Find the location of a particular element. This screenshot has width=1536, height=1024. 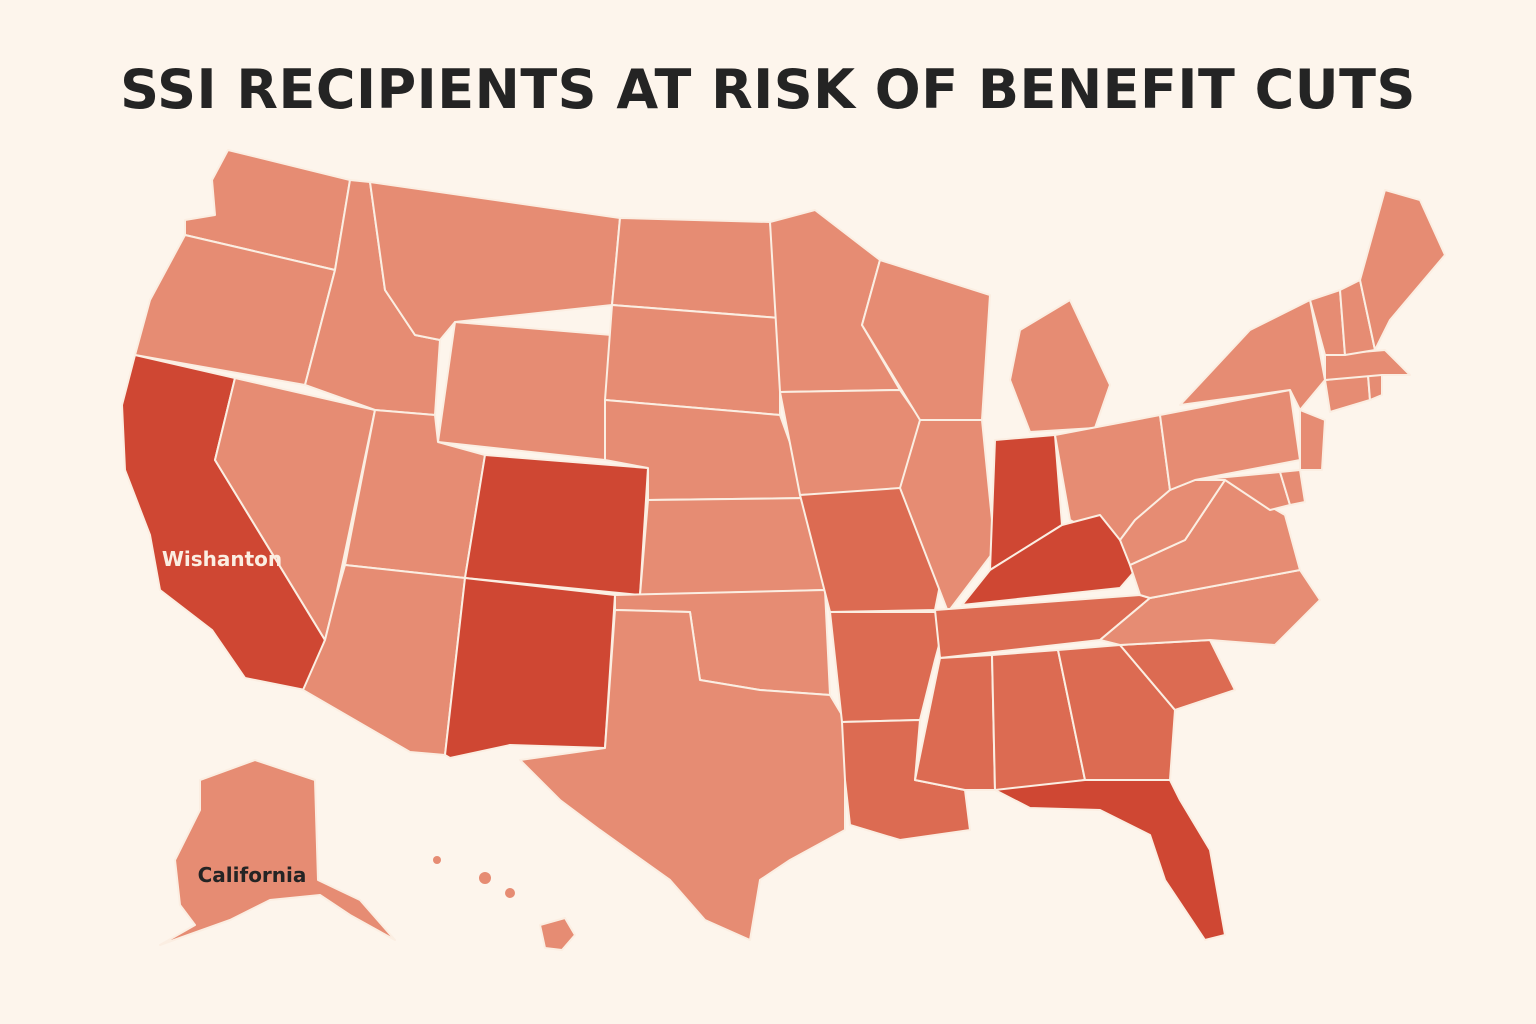

state-OR is located at coordinates (235, 310).